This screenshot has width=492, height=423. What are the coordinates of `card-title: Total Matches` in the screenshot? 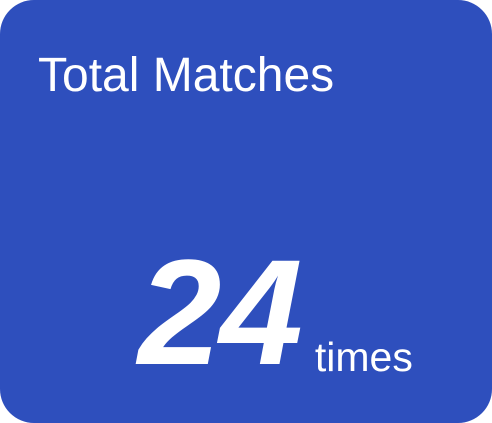 It's located at (186, 75).